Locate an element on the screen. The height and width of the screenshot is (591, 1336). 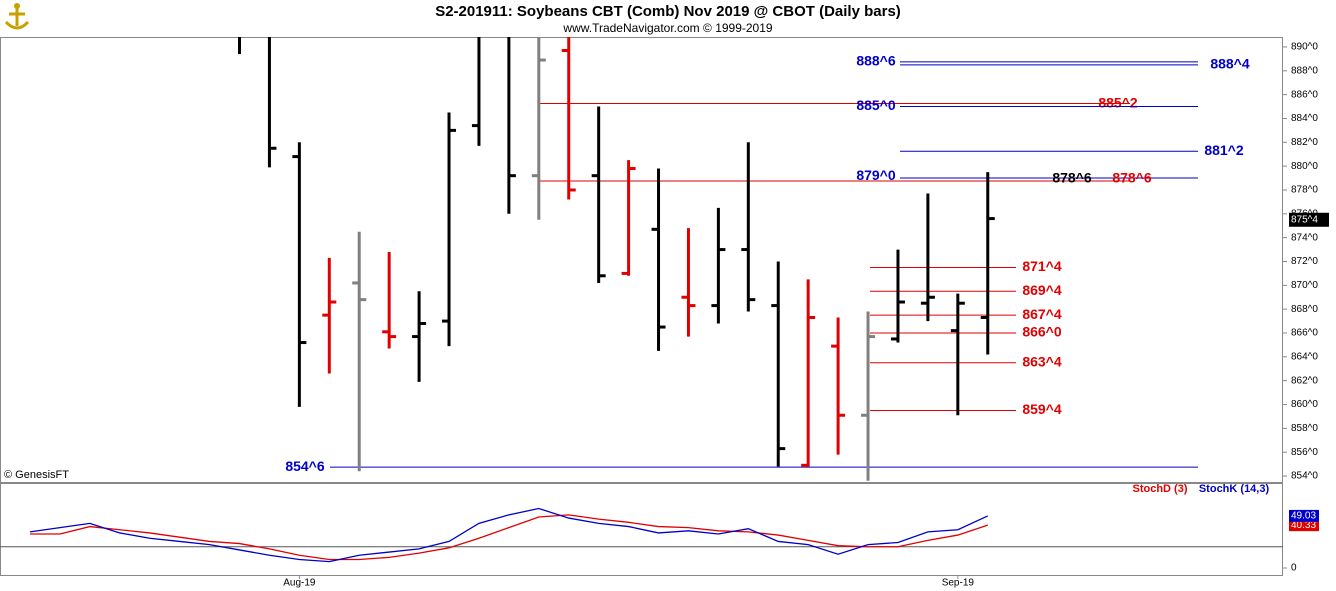
last-price-label: 875^4 is located at coordinates (1304, 219).